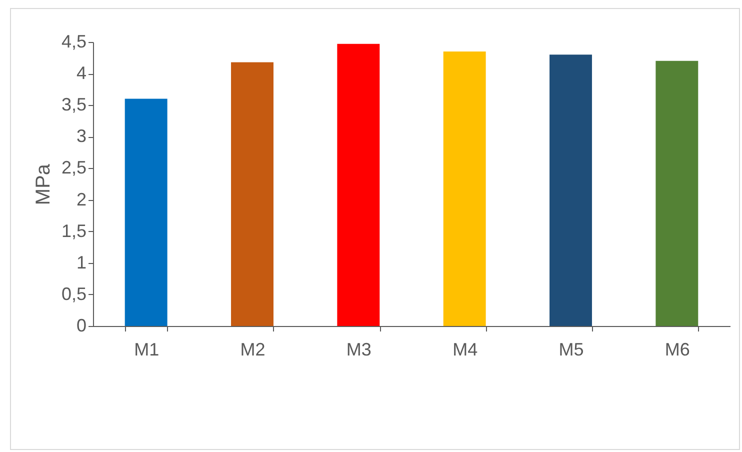  What do you see at coordinates (81, 262) in the screenshot?
I see `y-tick-label: 1` at bounding box center [81, 262].